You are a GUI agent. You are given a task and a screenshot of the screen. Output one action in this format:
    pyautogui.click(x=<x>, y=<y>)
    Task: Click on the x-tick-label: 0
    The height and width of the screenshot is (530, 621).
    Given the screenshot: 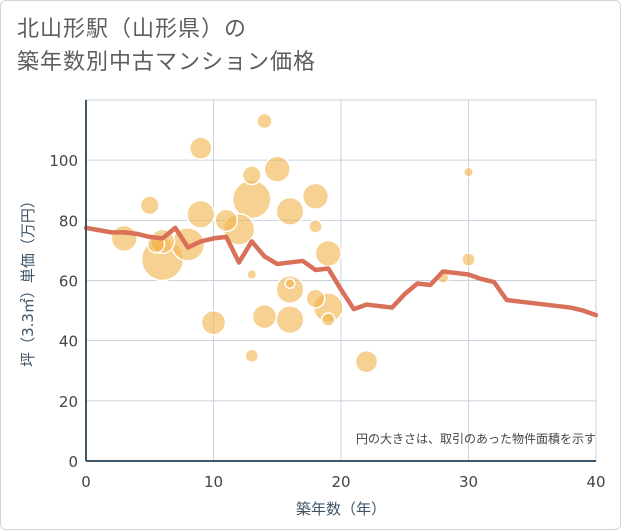 What is the action you would take?
    pyautogui.click(x=86, y=482)
    